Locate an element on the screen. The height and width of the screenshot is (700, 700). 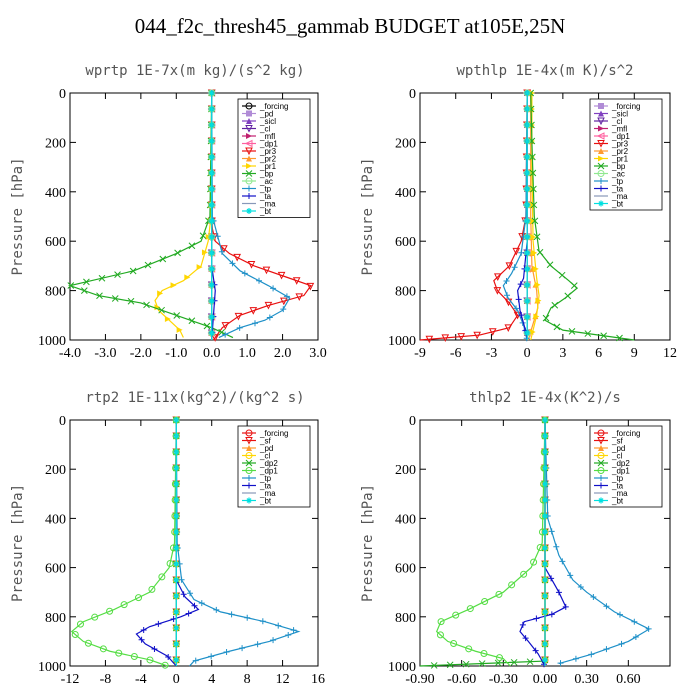
series_bt is located at coordinates (527, 215).